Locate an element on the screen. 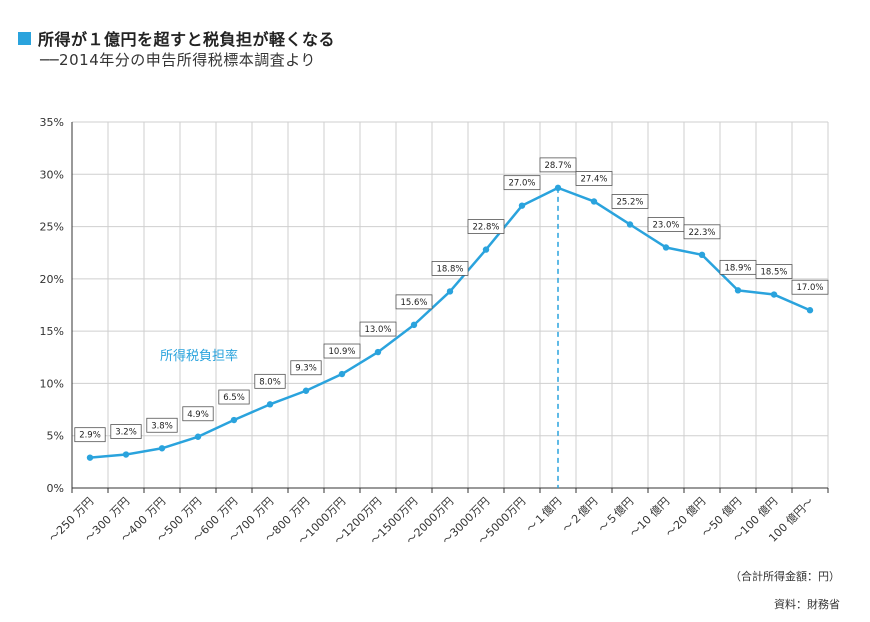 The image size is (870, 622). data-label-text: 18.5% is located at coordinates (773, 273).